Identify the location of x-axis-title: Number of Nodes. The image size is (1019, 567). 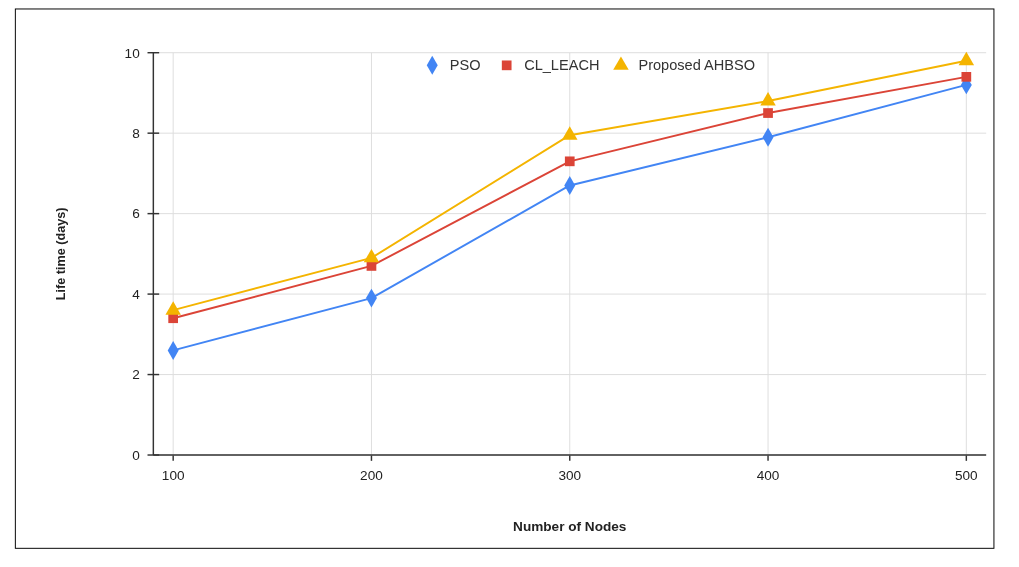
(570, 526).